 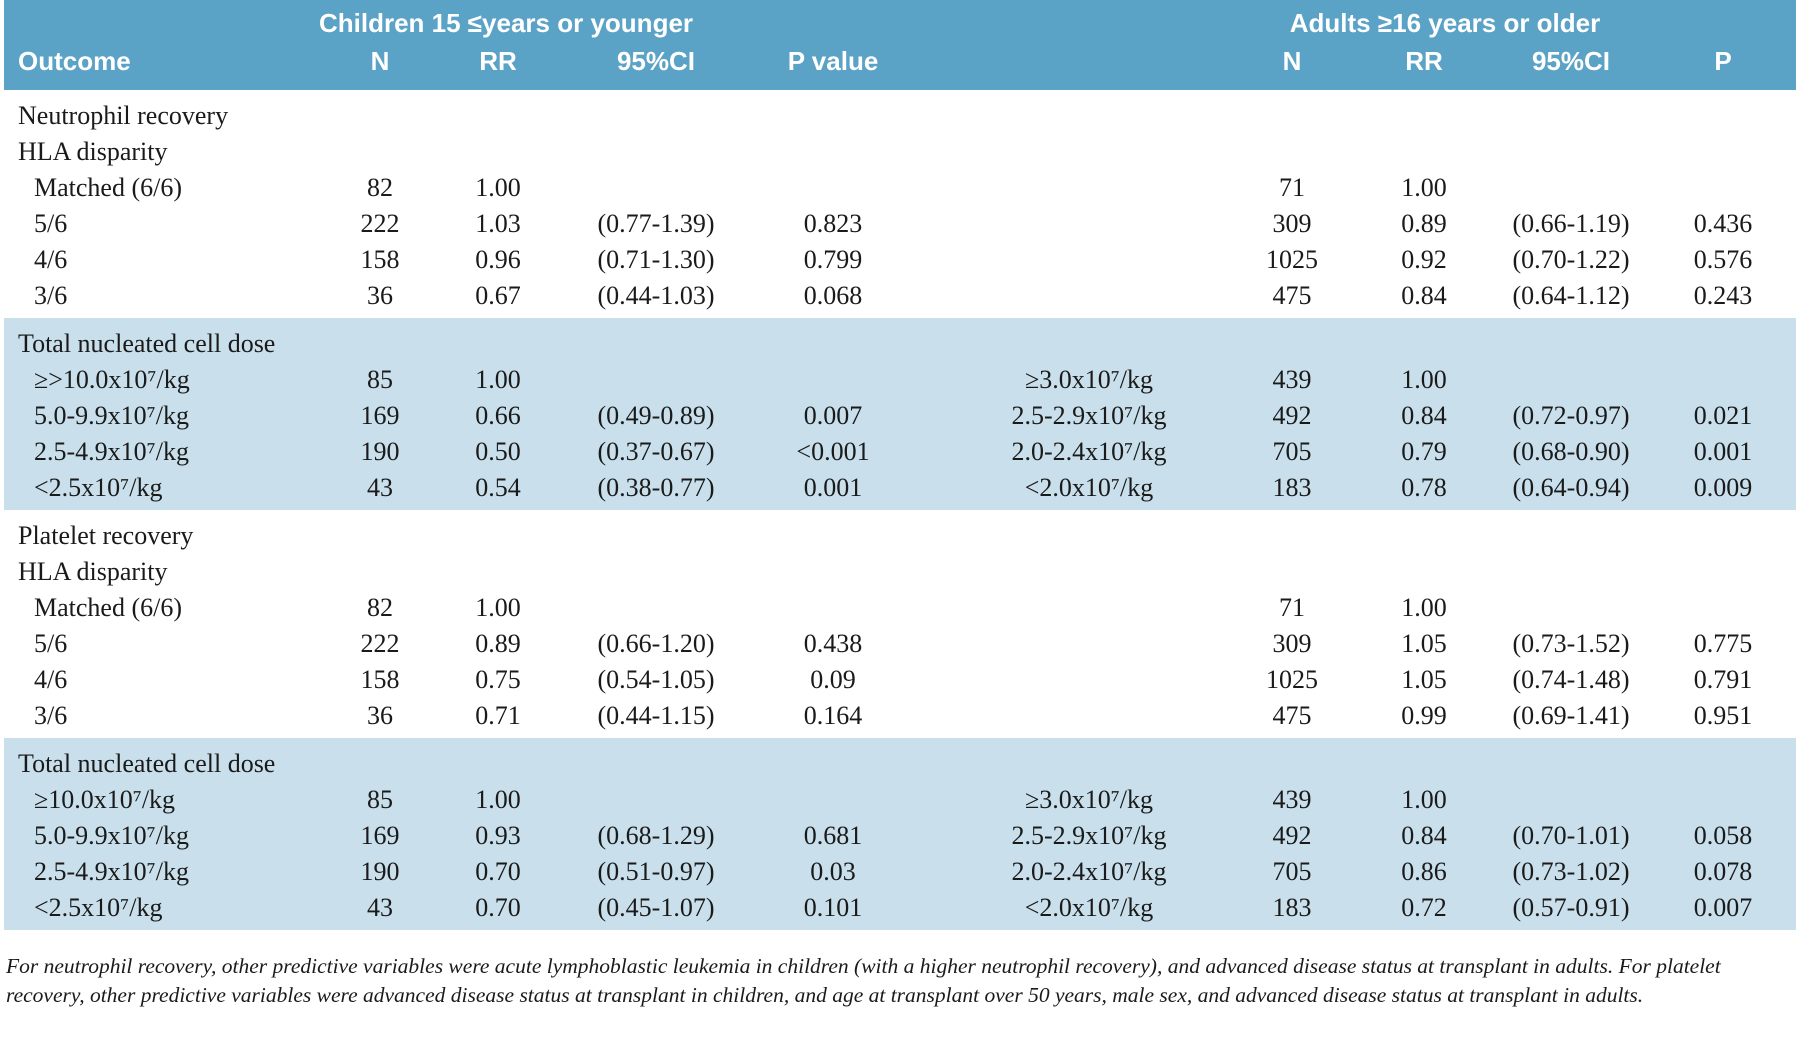 I want to click on table-cell: (0.74-1.48), so click(x=1571, y=679).